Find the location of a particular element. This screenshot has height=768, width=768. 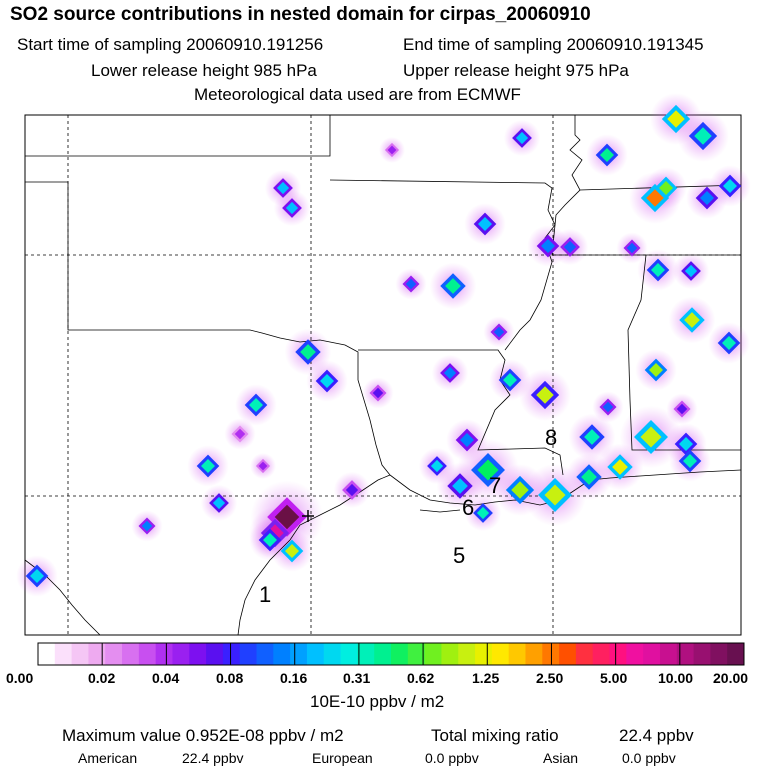

region-label-1: 1 is located at coordinates (265, 594).